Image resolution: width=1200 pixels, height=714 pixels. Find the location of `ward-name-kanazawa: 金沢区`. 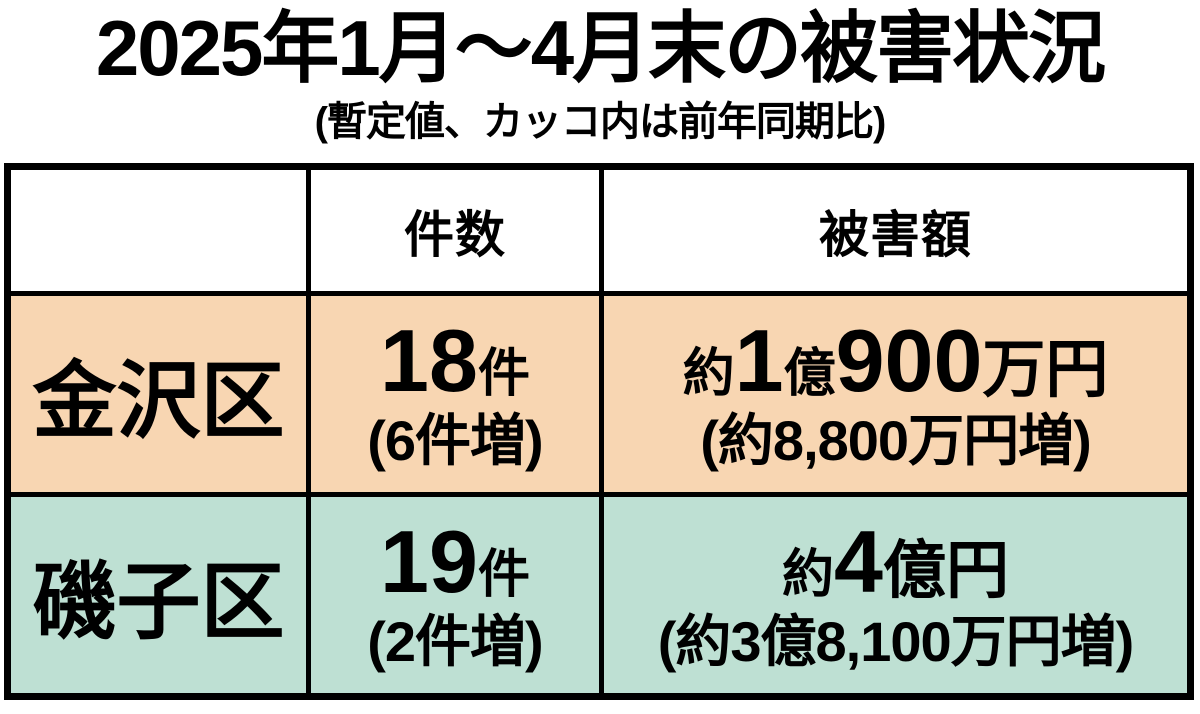

ward-name-kanazawa: 金沢区 is located at coordinates (158, 394).